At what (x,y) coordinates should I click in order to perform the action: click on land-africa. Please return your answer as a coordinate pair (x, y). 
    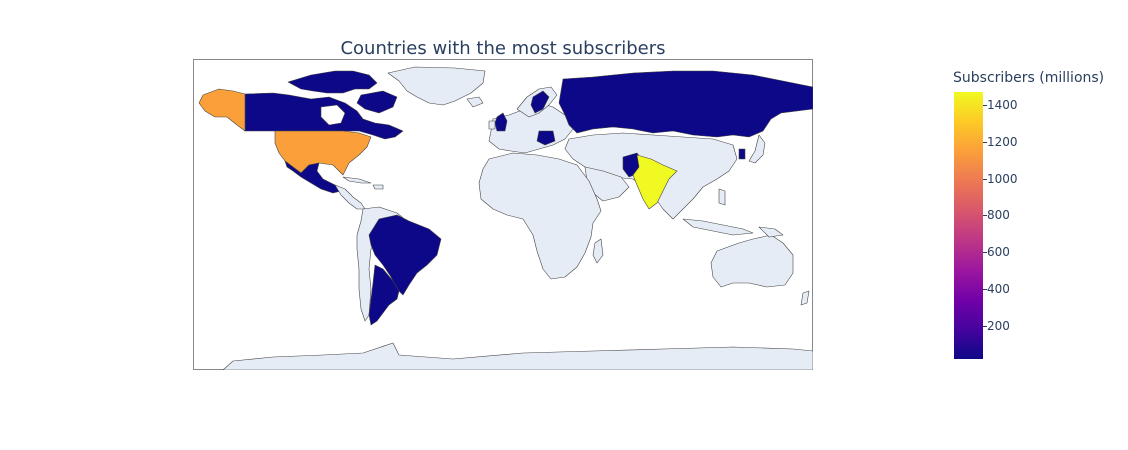
    Looking at the image, I should click on (540, 216).